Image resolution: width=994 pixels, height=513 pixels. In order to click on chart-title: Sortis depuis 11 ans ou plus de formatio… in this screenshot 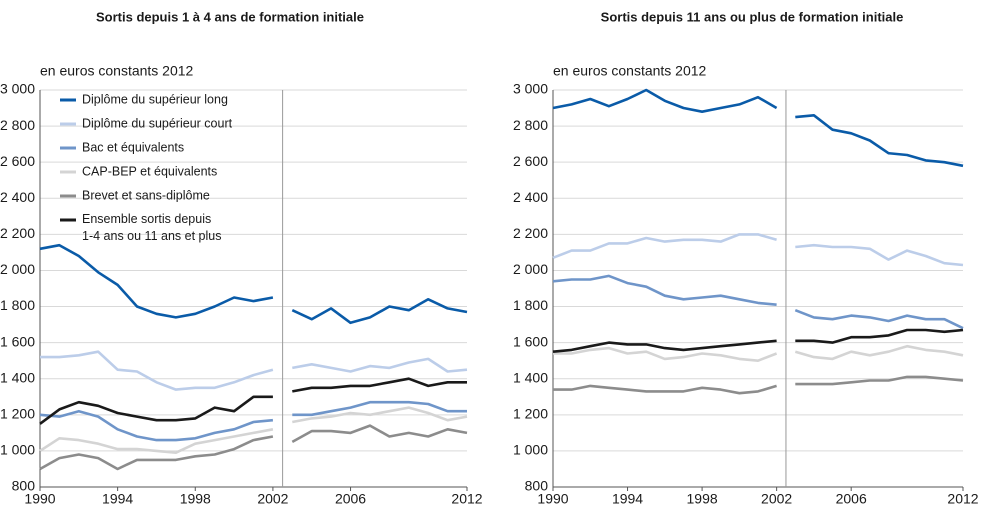, I will do `click(752, 16)`.